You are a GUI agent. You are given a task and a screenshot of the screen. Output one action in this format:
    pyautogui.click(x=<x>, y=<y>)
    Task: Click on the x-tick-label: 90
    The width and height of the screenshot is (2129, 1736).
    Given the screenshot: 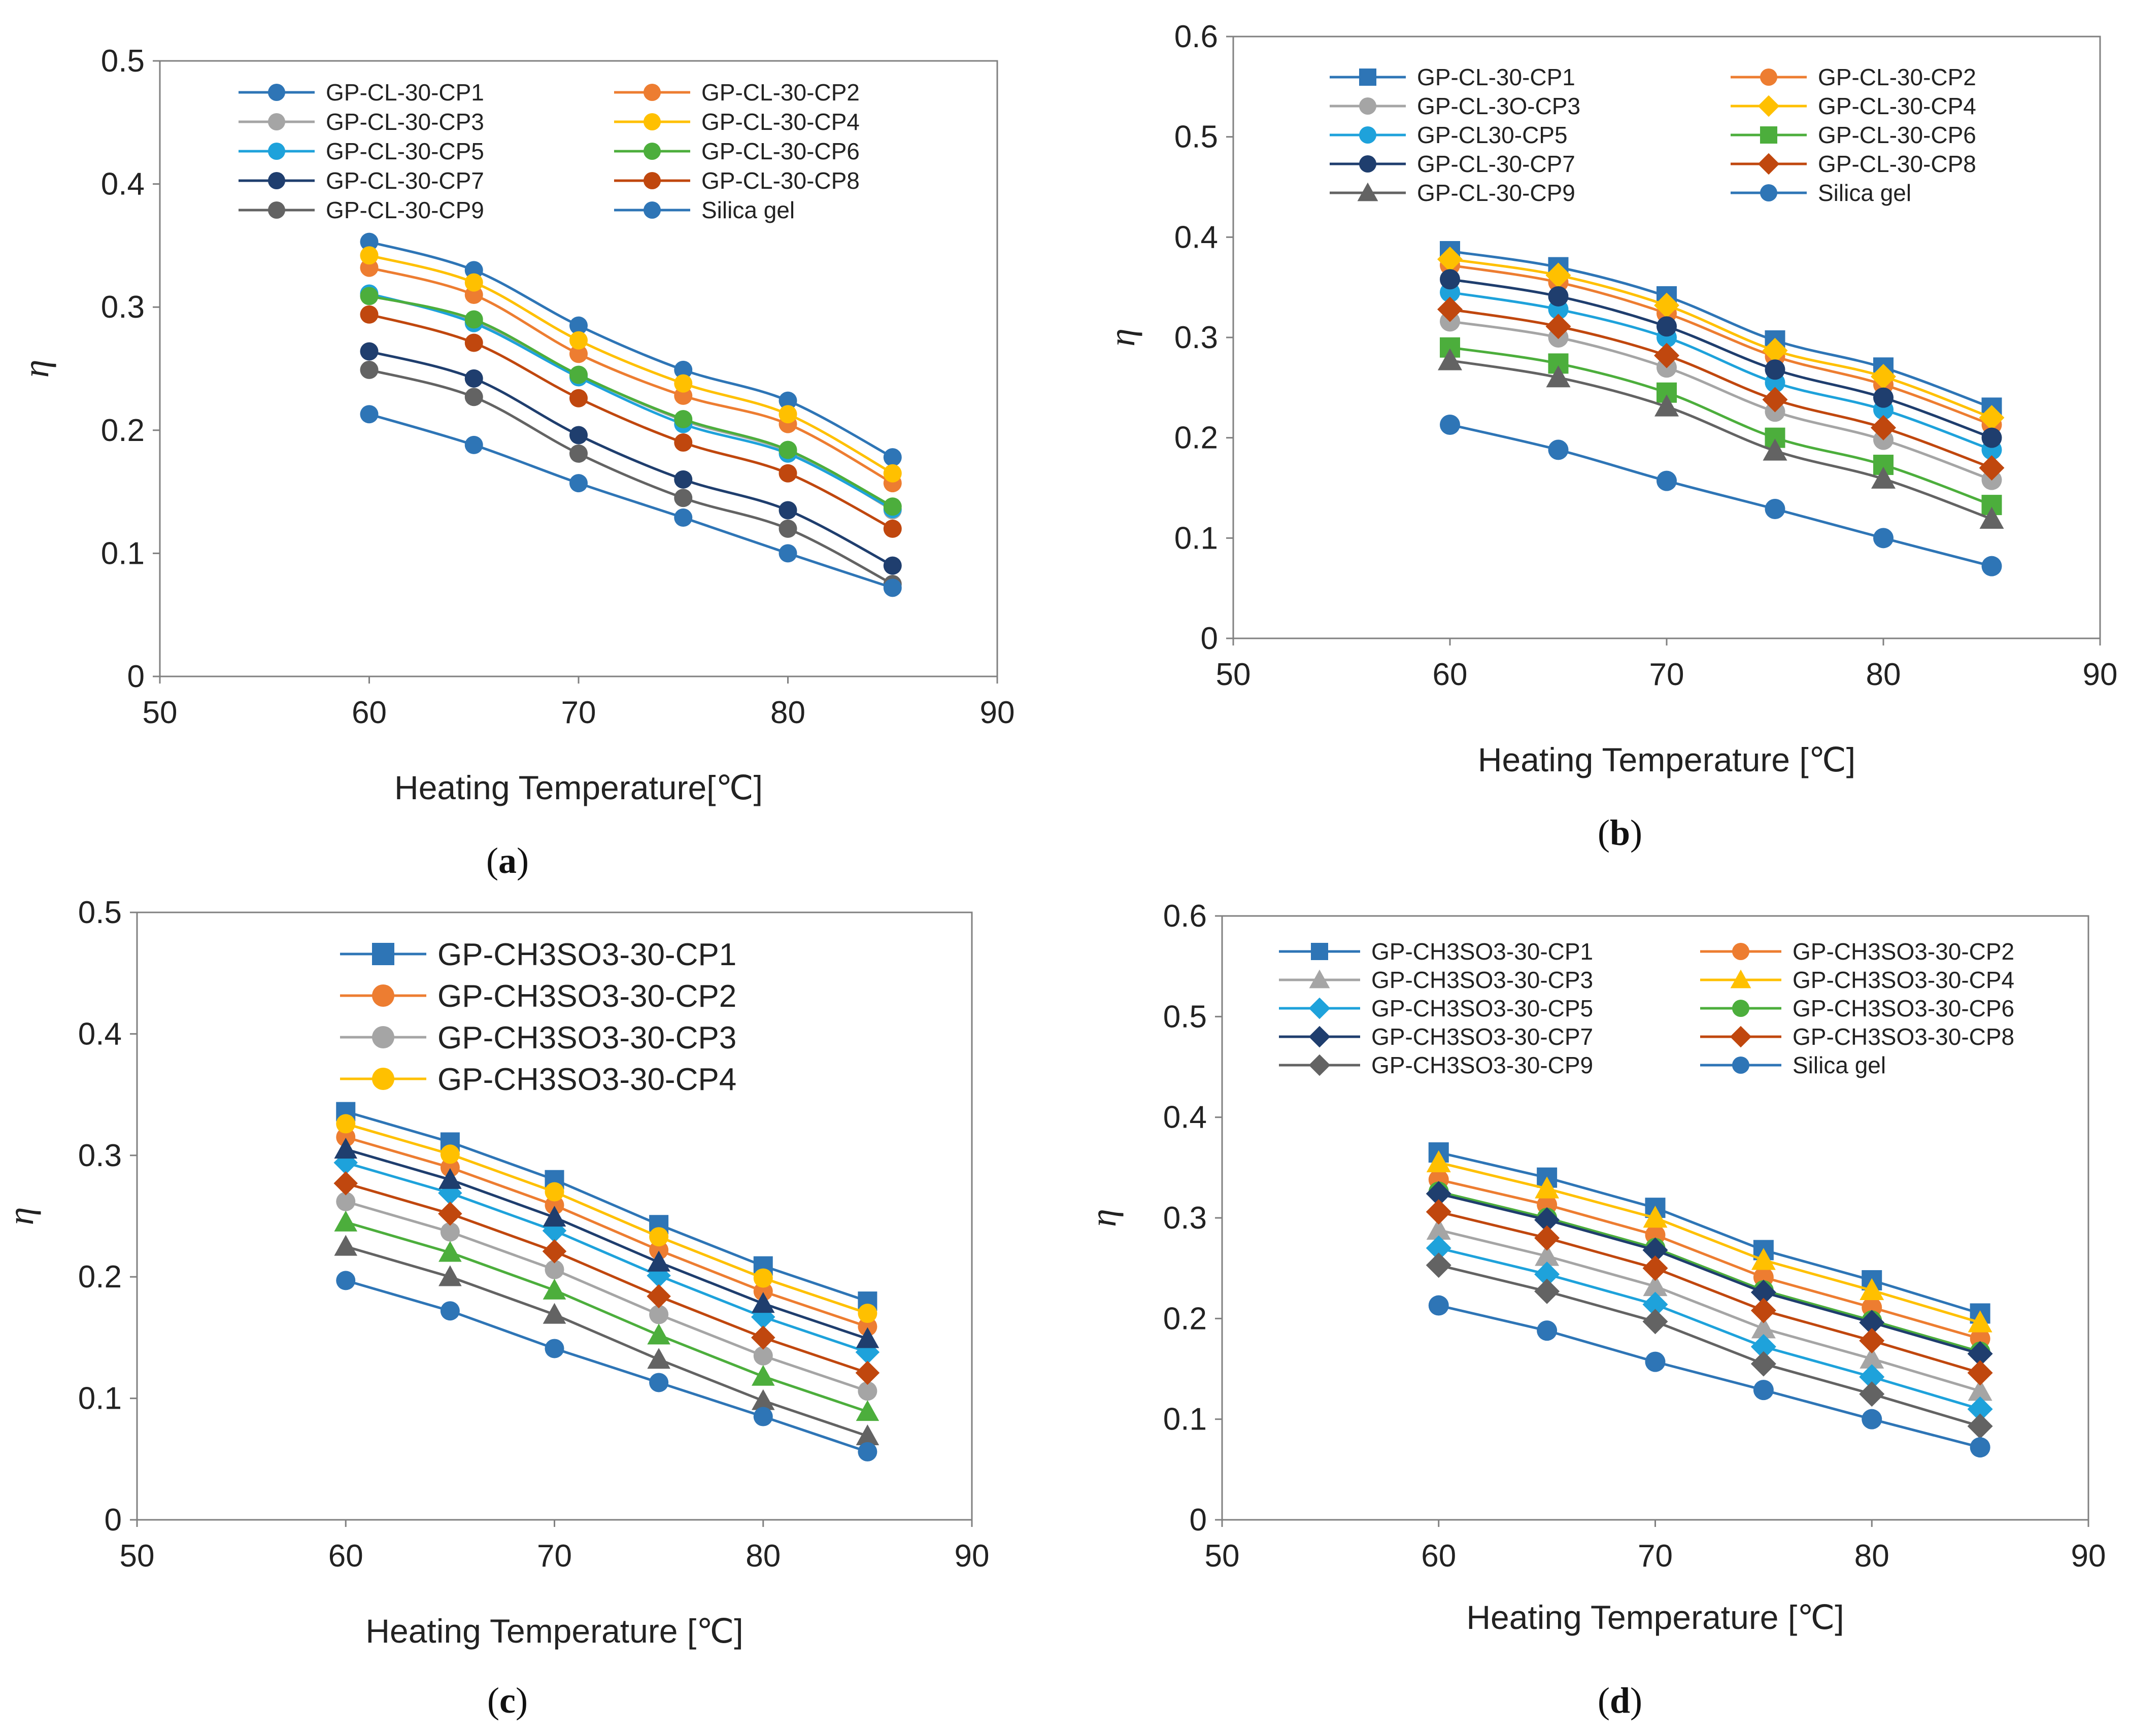 What is the action you would take?
    pyautogui.click(x=2089, y=1556)
    